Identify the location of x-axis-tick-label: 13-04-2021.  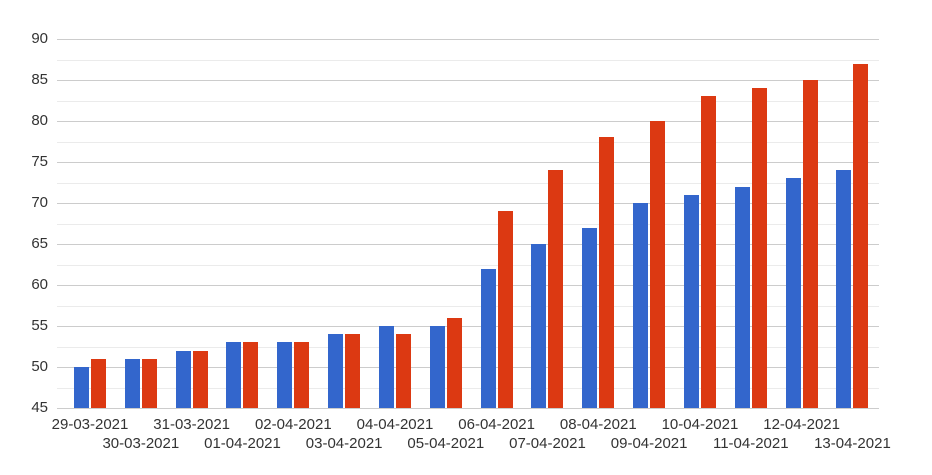
(852, 443).